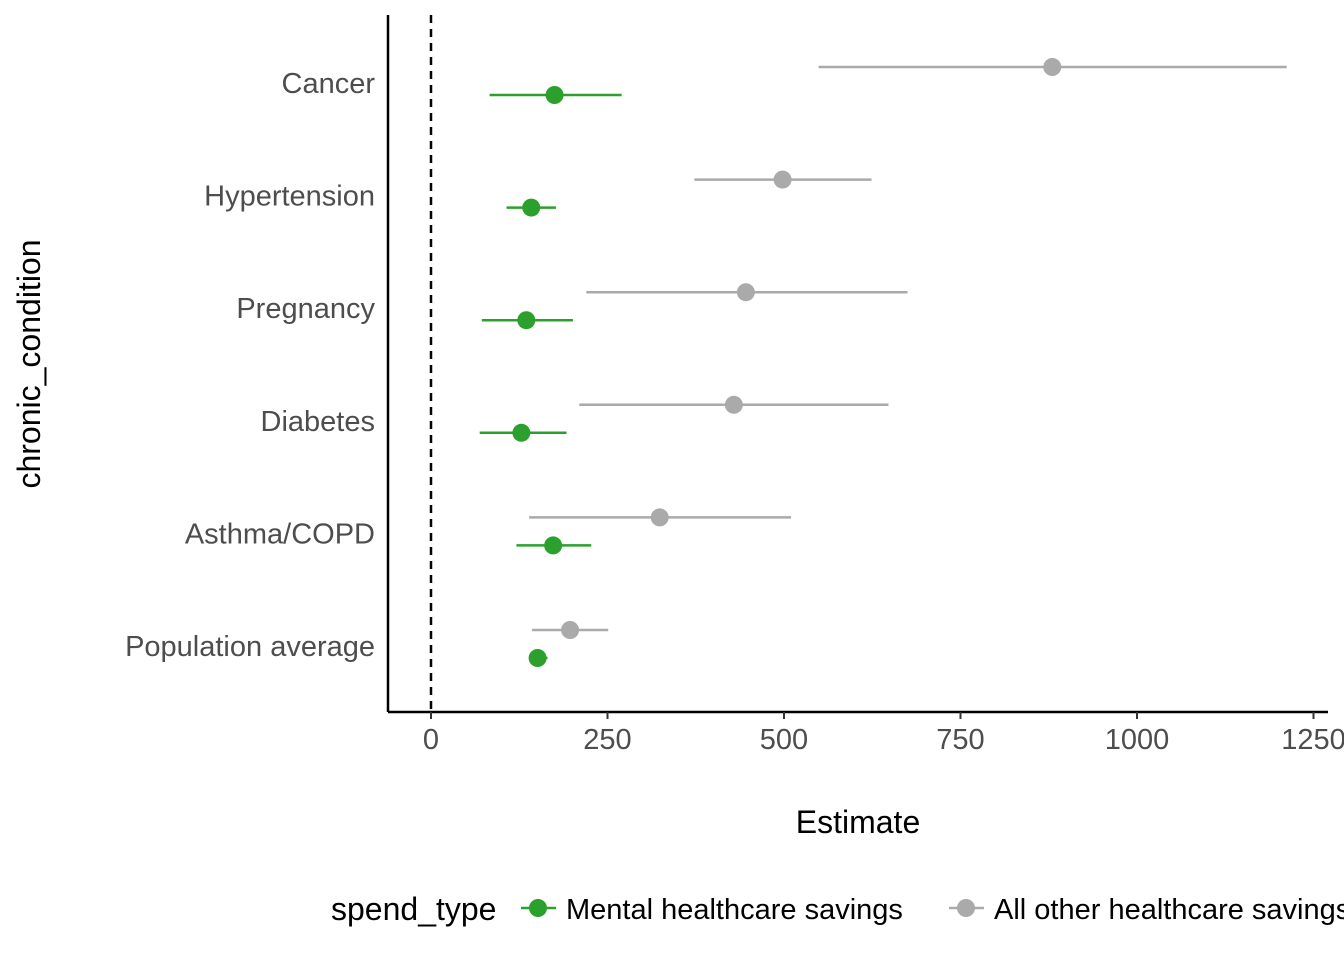 This screenshot has width=1344, height=960. What do you see at coordinates (537, 658) in the screenshot?
I see `point-mental-population-average` at bounding box center [537, 658].